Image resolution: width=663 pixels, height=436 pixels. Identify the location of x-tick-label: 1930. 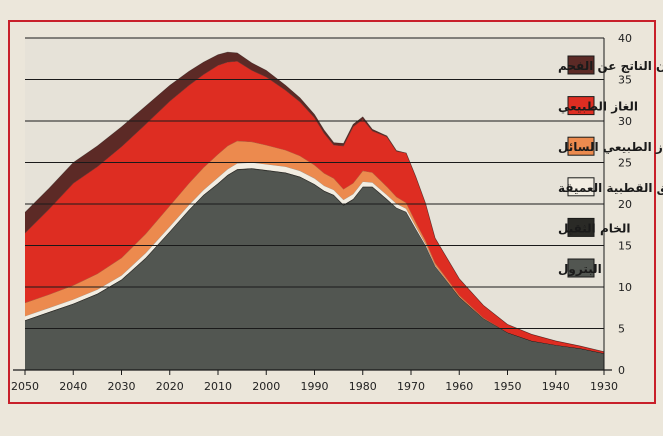
(604, 386).